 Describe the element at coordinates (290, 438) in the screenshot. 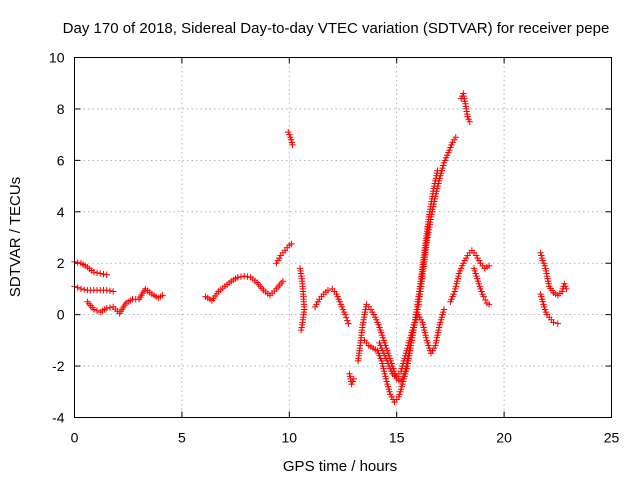

I see `x-tick-label: 10` at that location.